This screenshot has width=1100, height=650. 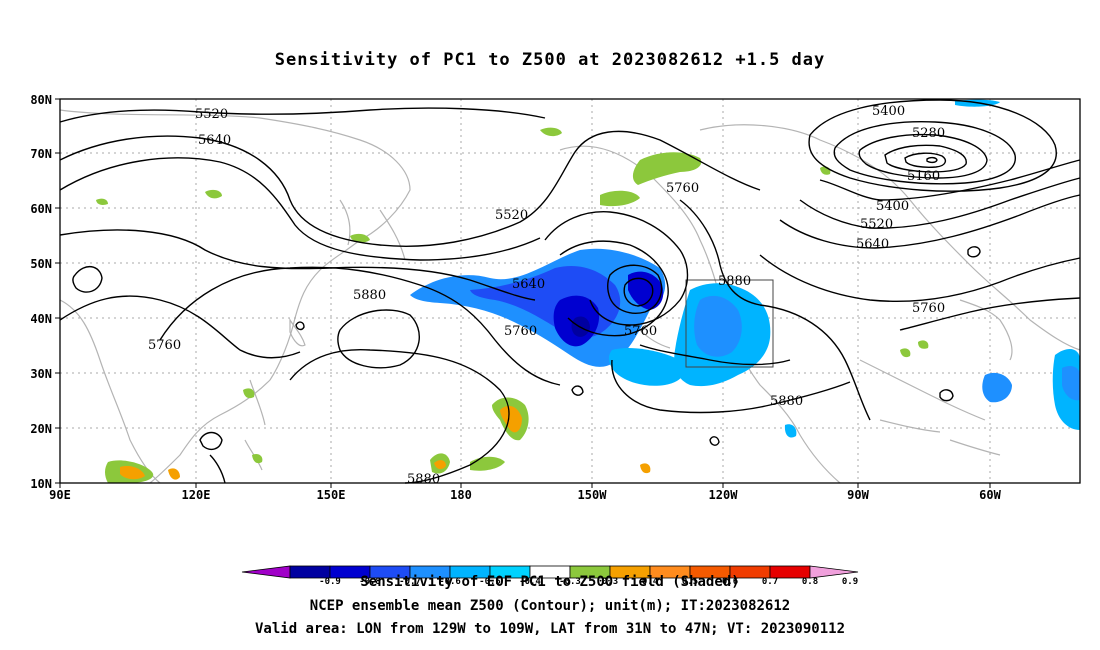 What do you see at coordinates (41, 374) in the screenshot?
I see `lat-label: 30N` at bounding box center [41, 374].